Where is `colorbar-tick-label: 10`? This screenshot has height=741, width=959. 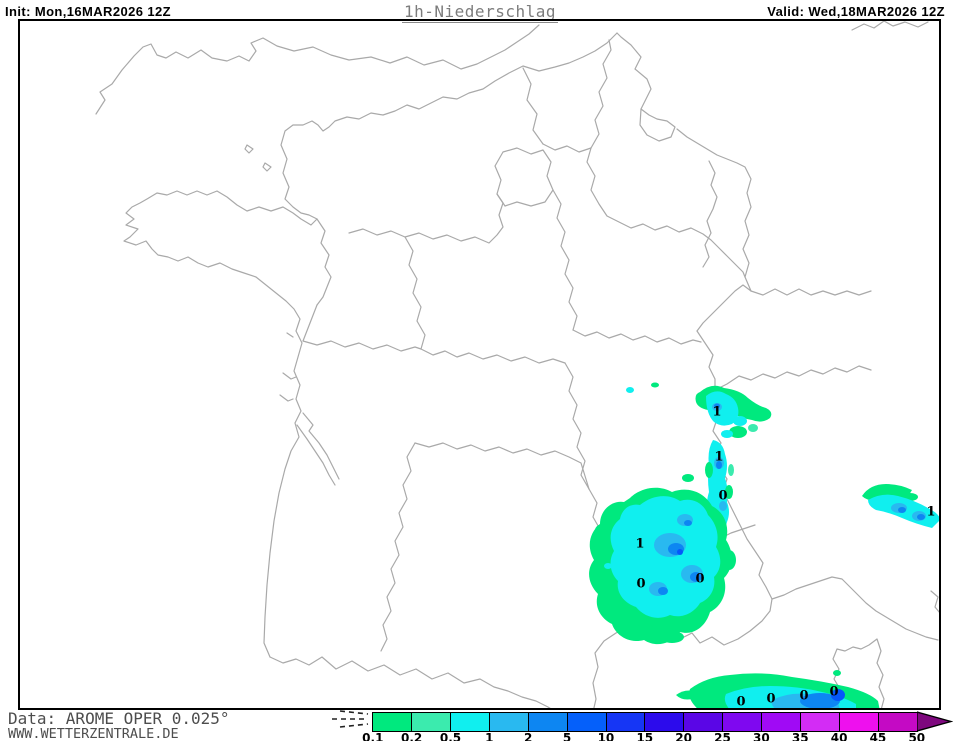 colorbar-tick-label: 10 is located at coordinates (606, 736).